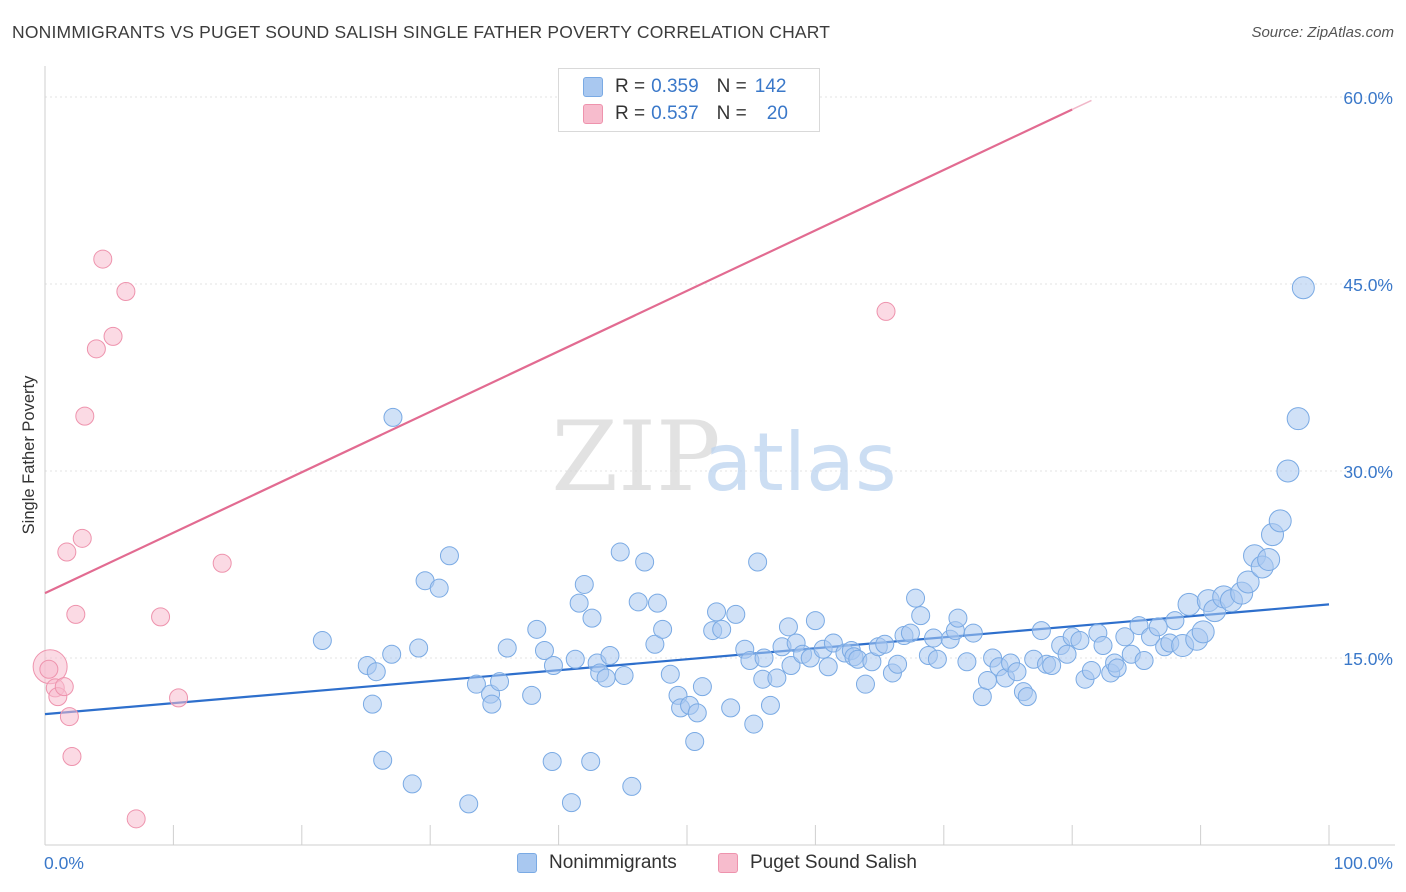 The image size is (1406, 892). What do you see at coordinates (675, 113) in the screenshot?
I see `legend-r-value-puget-sound-salish: 0.537` at bounding box center [675, 113].